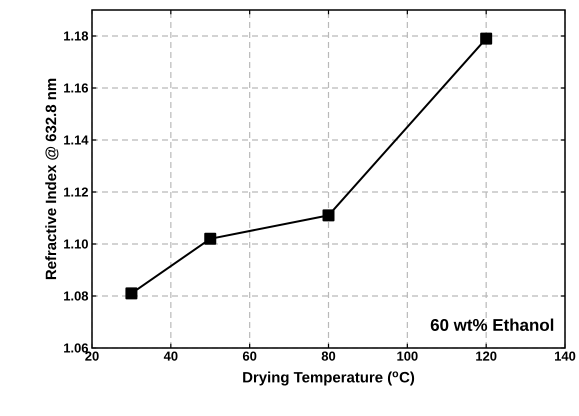  I want to click on x-tick-label: 20, so click(92, 356).